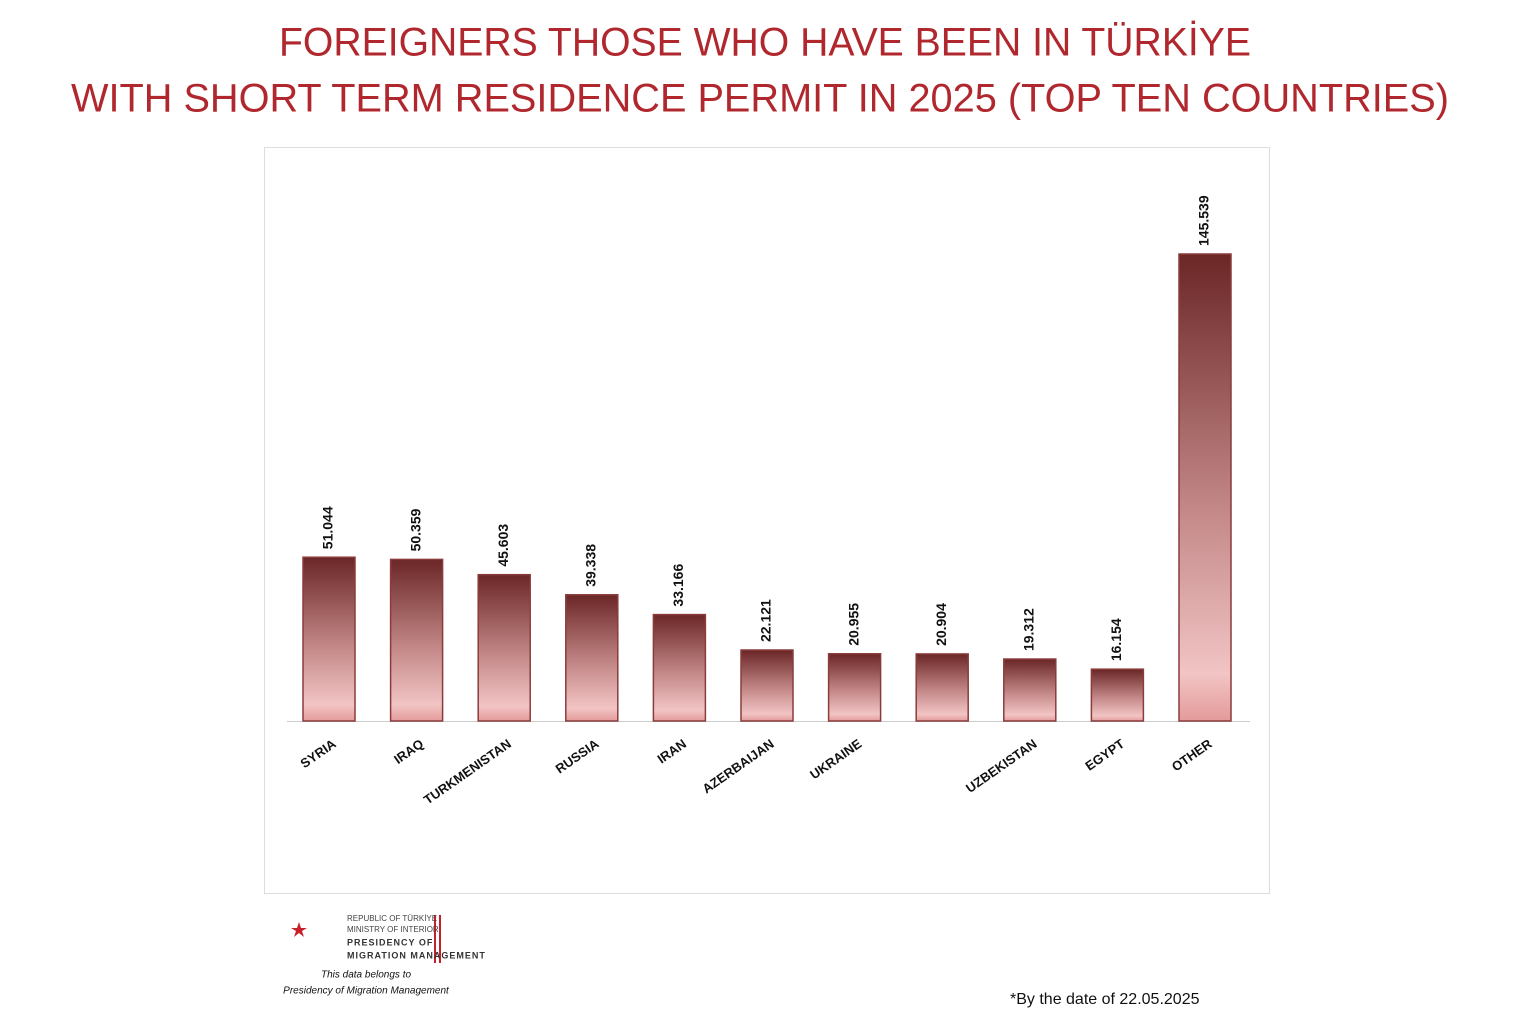 The image size is (1530, 1036). I want to click on value-label: 50.359, so click(415, 529).